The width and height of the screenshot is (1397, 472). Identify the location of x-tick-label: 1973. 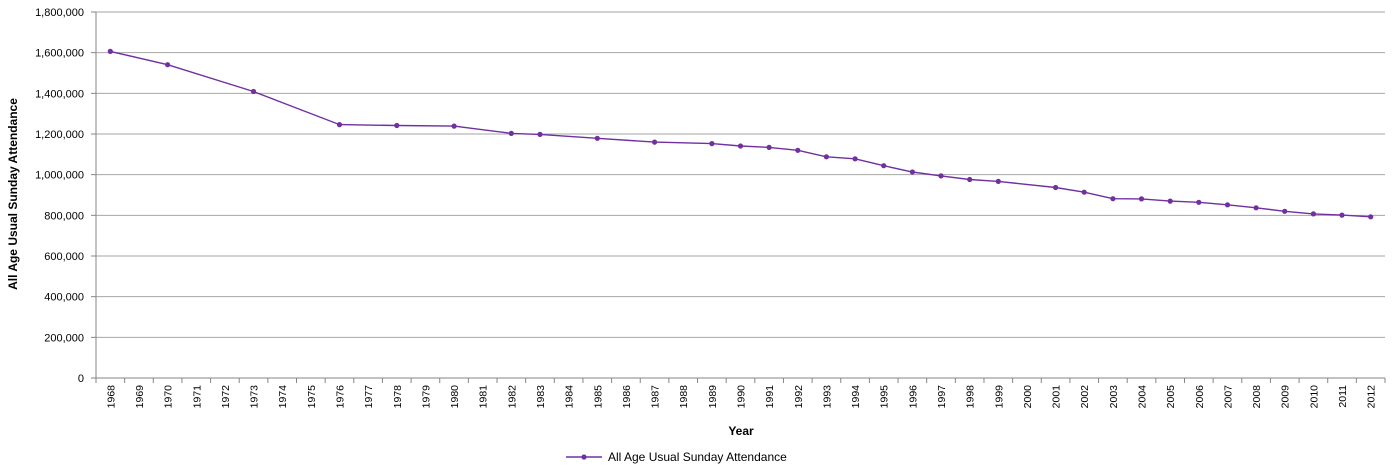
(255, 397).